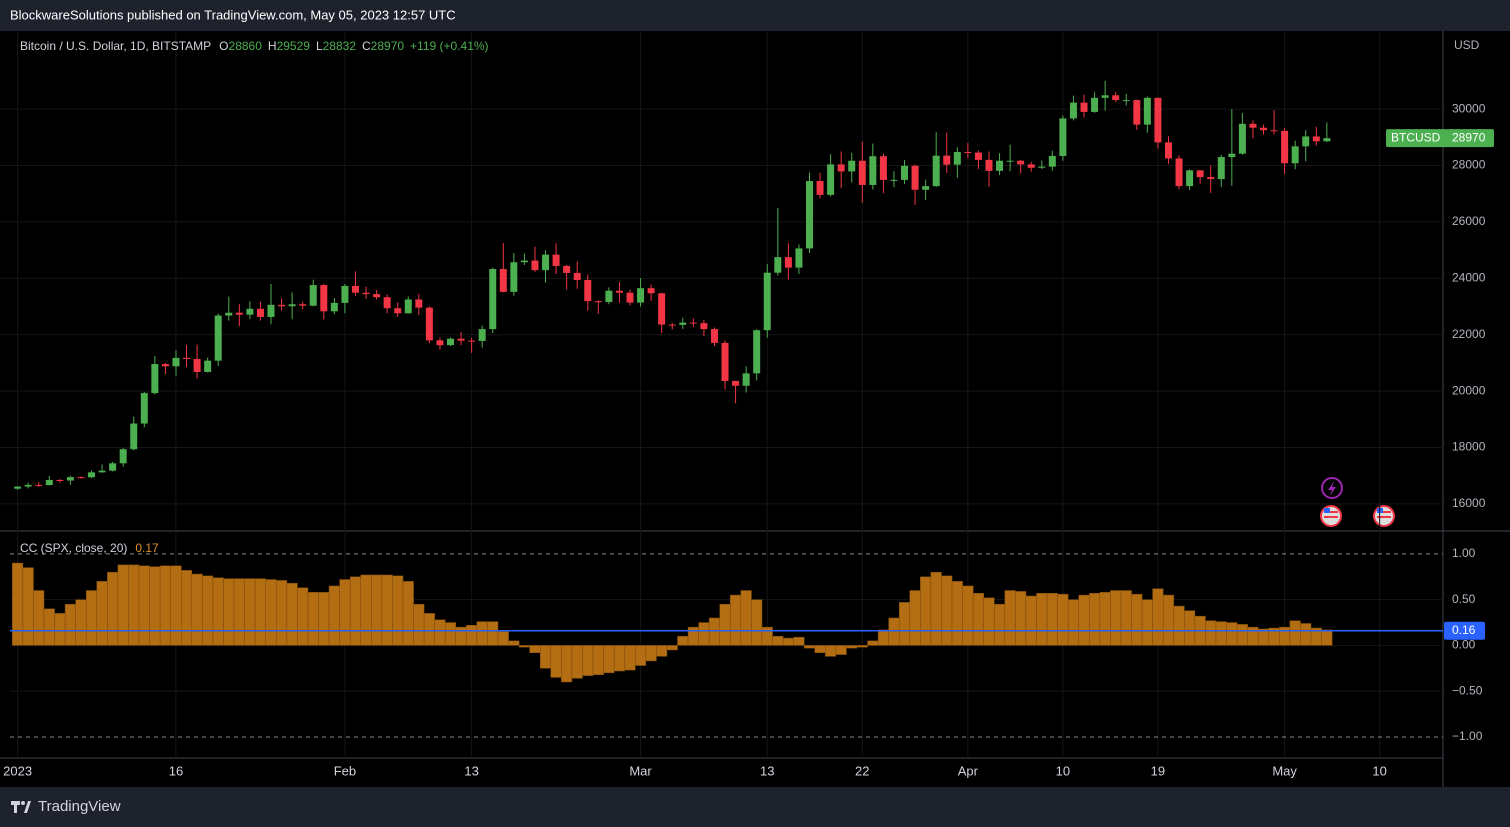 The width and height of the screenshot is (1510, 827). What do you see at coordinates (366, 46) in the screenshot?
I see `legend-key: C` at bounding box center [366, 46].